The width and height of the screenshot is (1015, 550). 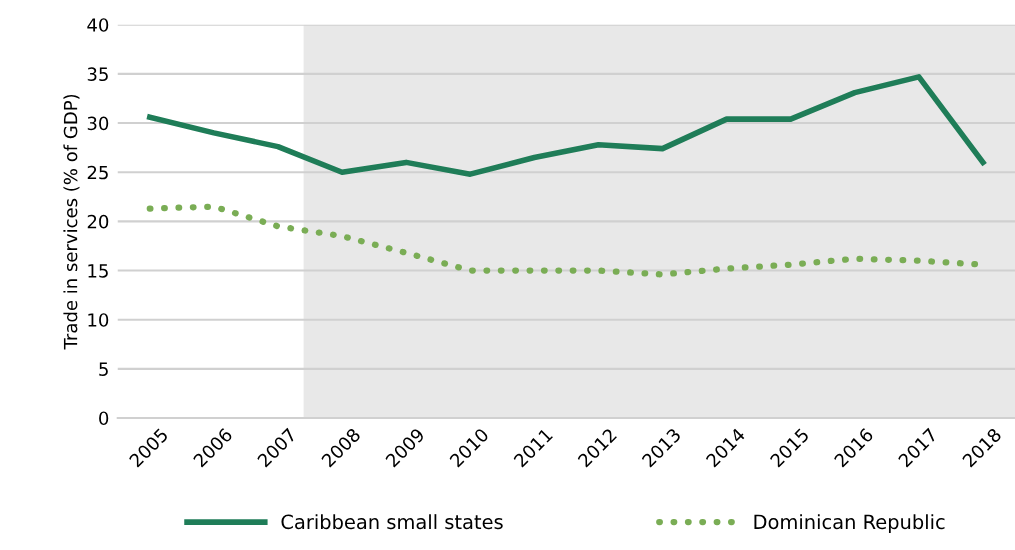 I want to click on y-tick-label: 20, so click(x=98, y=221).